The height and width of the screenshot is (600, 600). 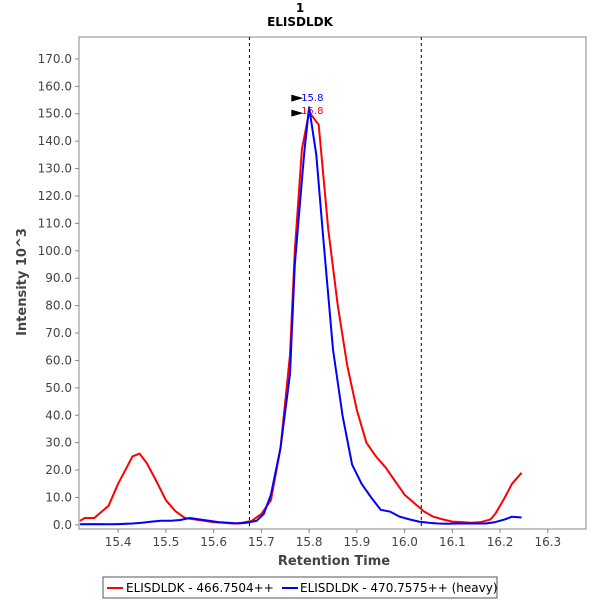 What do you see at coordinates (55, 196) in the screenshot?
I see `y-tick-label: 120.0` at bounding box center [55, 196].